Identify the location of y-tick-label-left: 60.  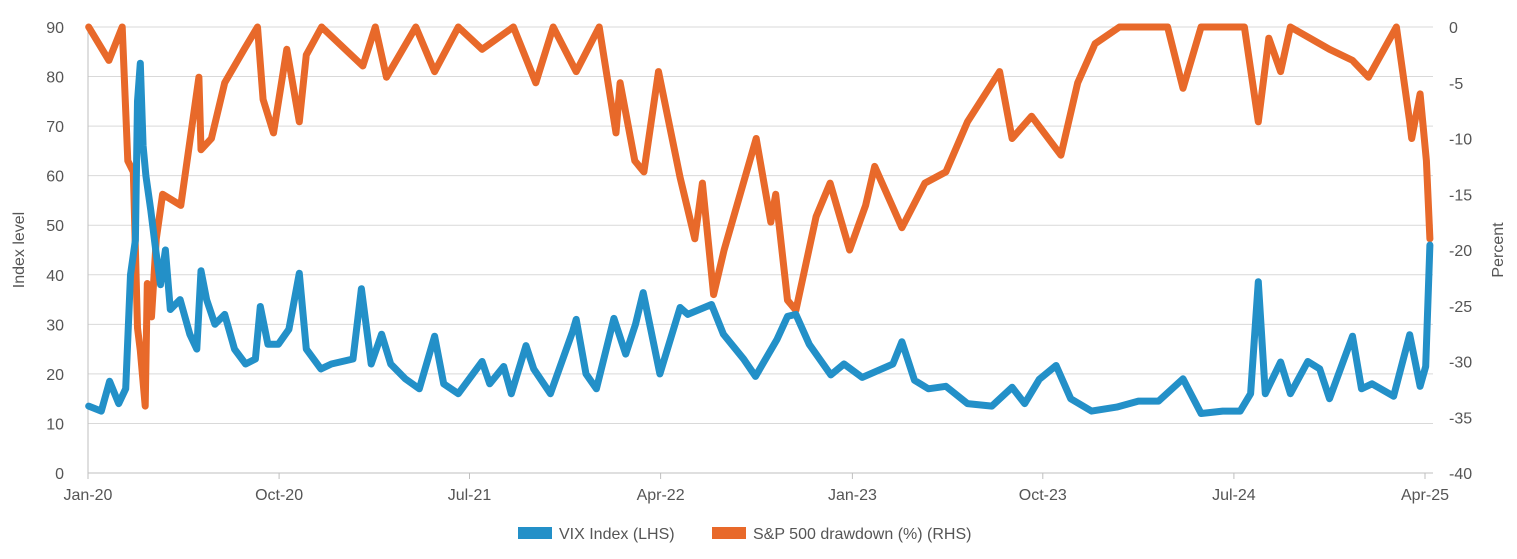
(55, 177).